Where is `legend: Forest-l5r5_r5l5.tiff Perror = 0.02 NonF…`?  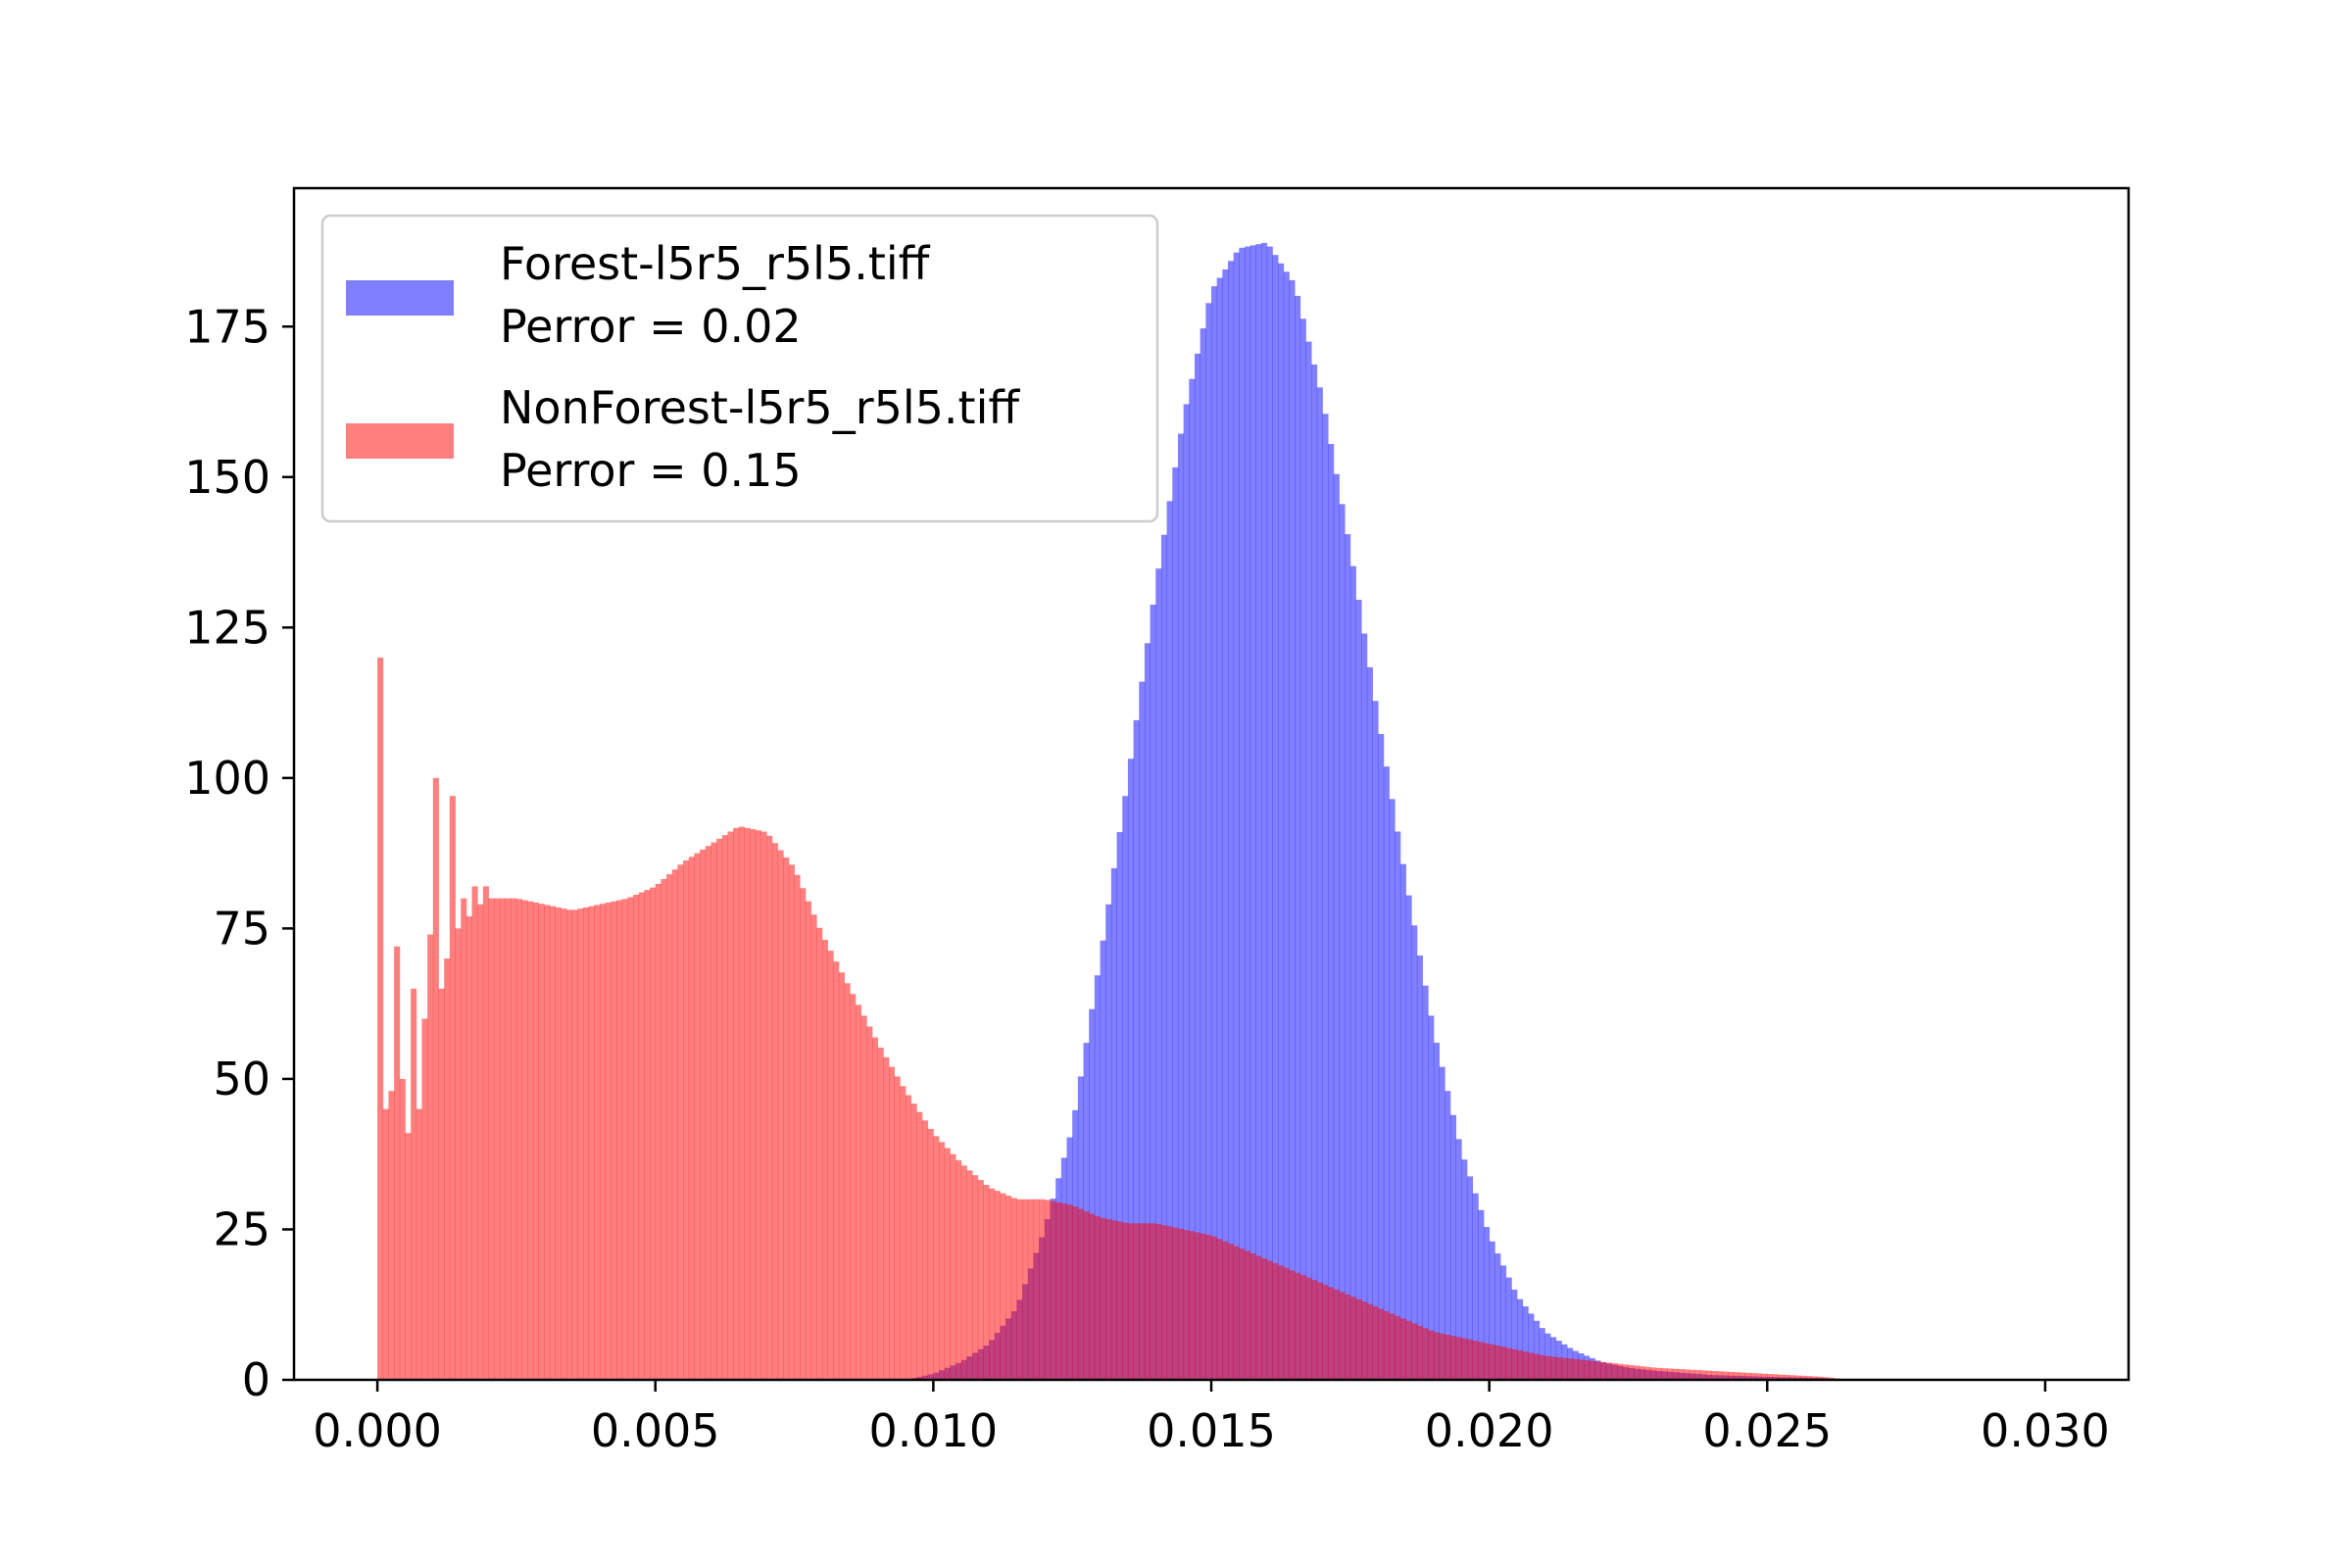
legend: Forest-l5r5_r5l5.tiff Perror = 0.02 NonF… is located at coordinates (739, 368).